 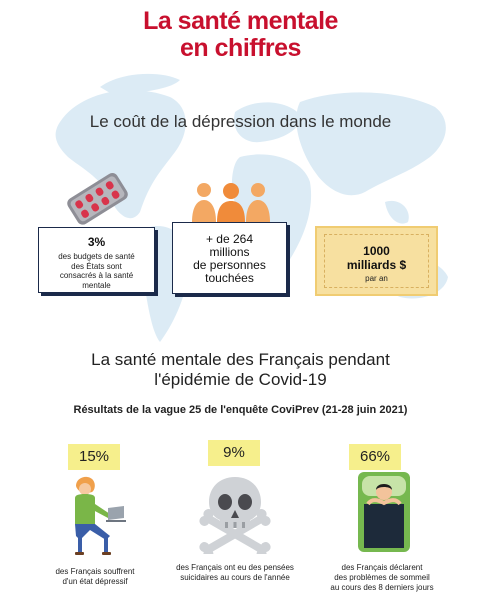 I want to click on stat-value-cost-unit: milliards $, so click(x=376, y=265).